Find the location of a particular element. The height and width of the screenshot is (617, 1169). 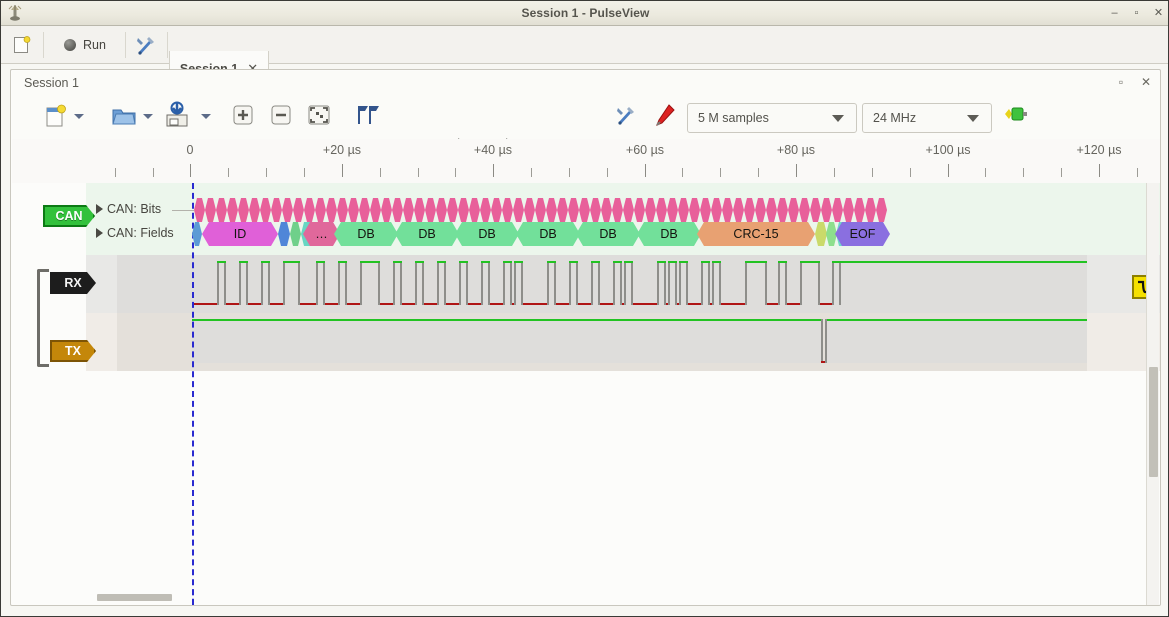

close-button: ✕ is located at coordinates (1158, 12).